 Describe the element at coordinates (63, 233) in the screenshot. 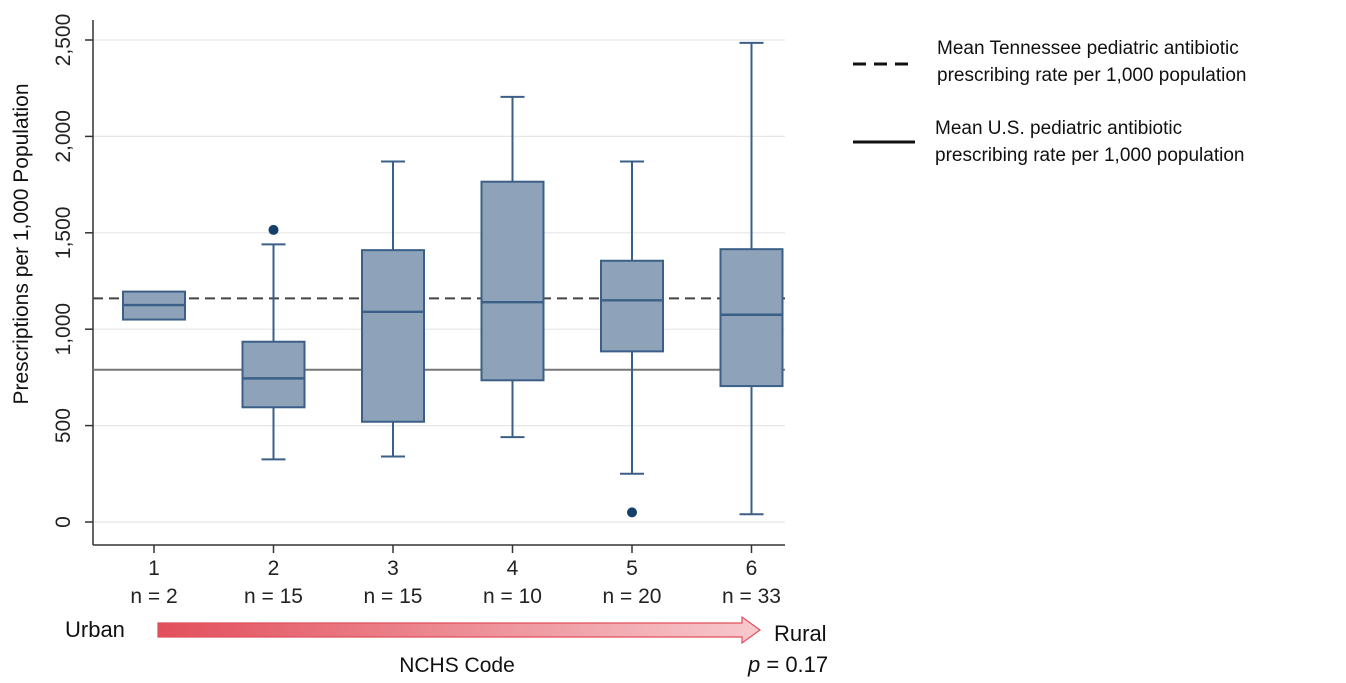

I see `y-tick-label: 1,500` at that location.